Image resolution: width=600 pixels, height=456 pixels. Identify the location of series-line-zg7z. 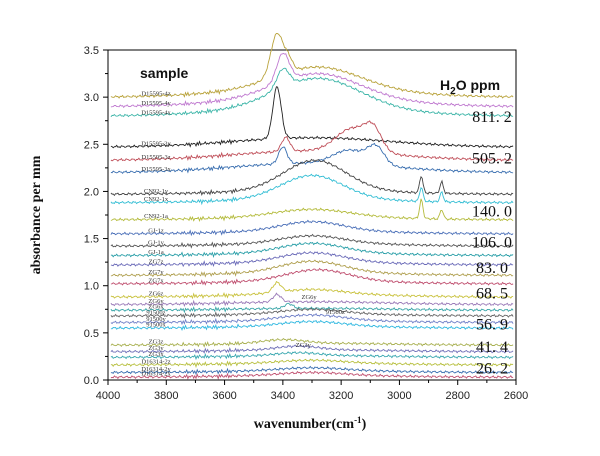
(312, 259).